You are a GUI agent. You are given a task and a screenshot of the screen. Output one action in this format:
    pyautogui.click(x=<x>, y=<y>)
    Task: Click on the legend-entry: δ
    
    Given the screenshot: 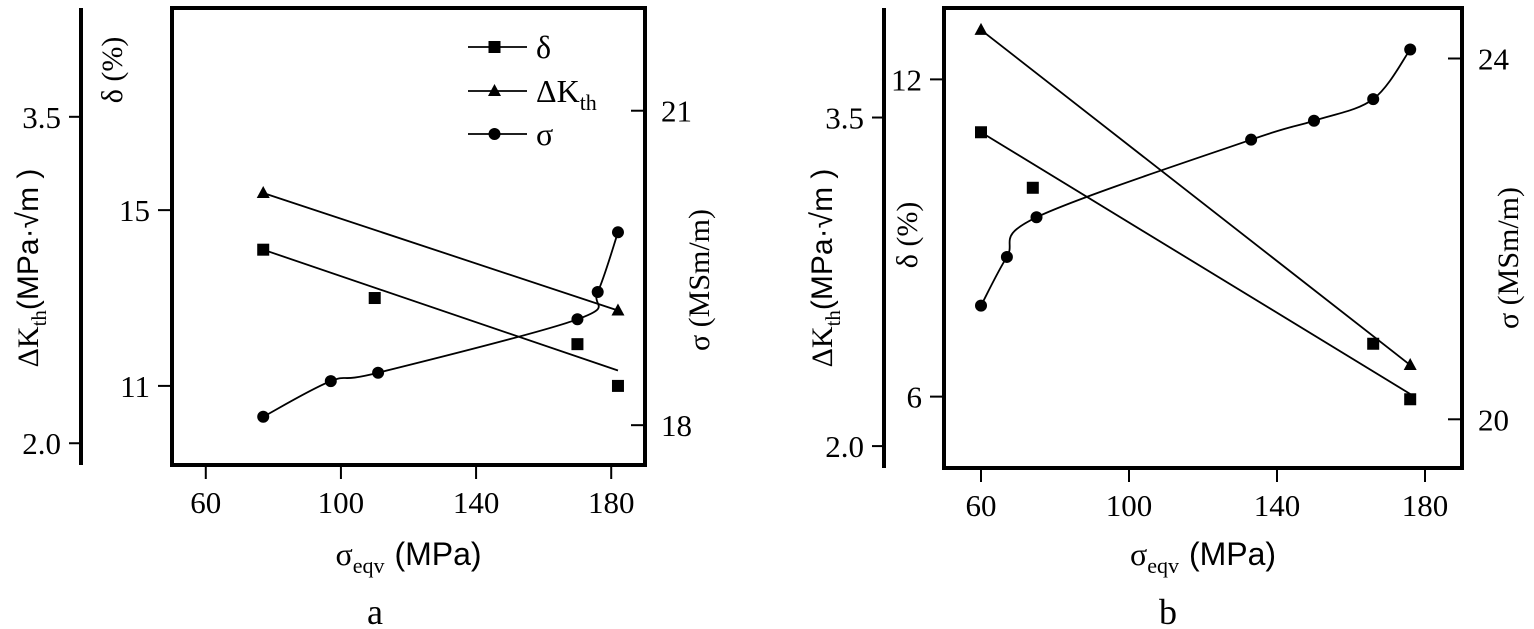 What is the action you would take?
    pyautogui.click(x=543, y=47)
    